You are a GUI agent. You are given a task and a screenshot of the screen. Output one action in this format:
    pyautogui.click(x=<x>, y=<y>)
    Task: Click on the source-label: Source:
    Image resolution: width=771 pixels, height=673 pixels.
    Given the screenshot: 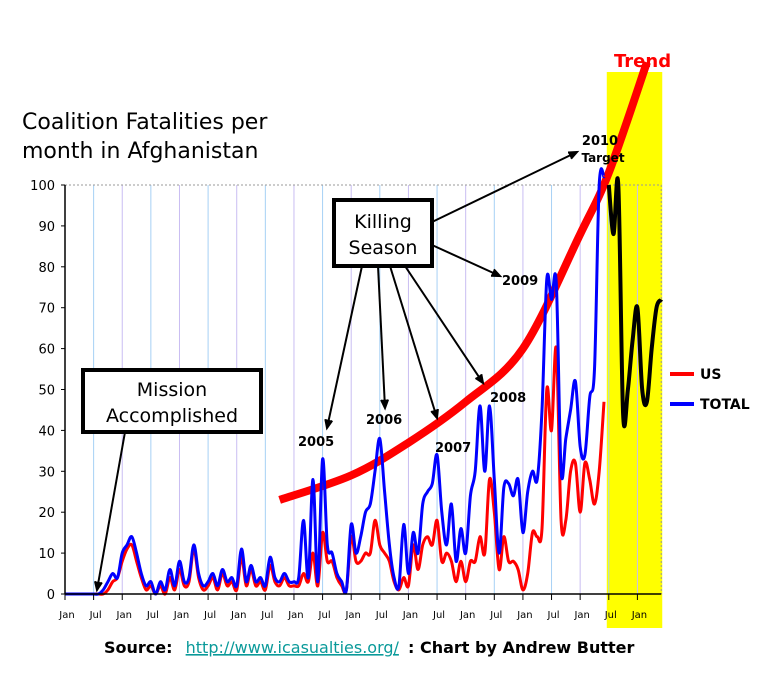 What is the action you would take?
    pyautogui.click(x=138, y=647)
    